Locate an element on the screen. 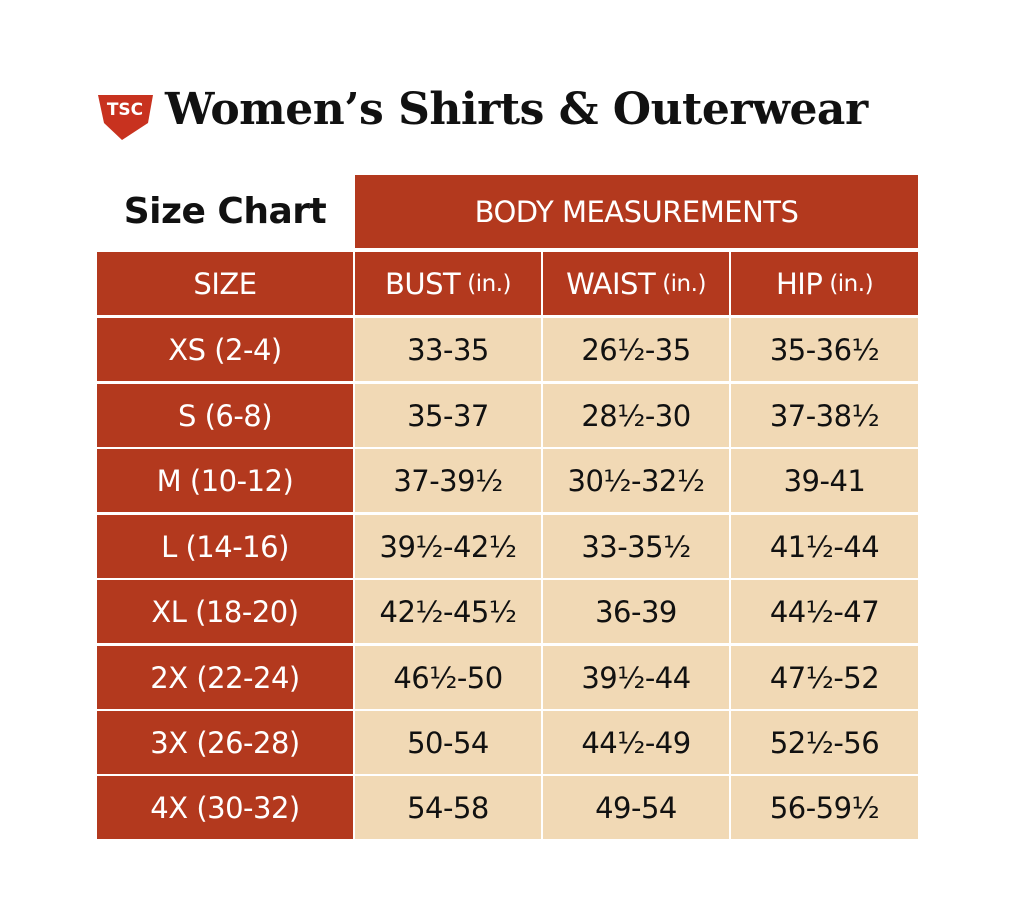 This screenshot has height=915, width=1009. measure-cell: 46½-50 is located at coordinates (448, 677).